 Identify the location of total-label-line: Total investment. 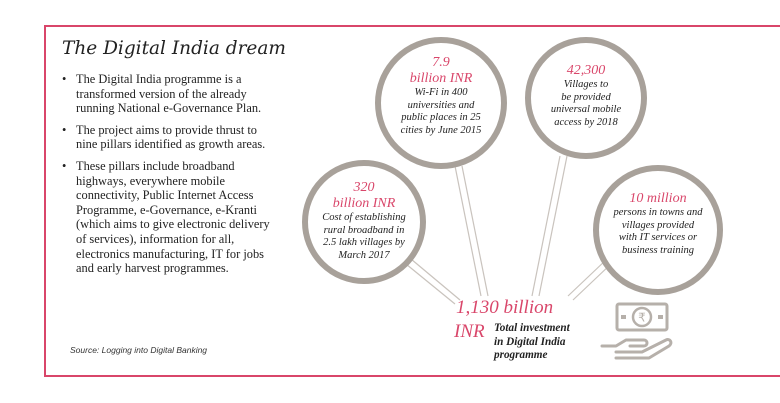
(532, 328).